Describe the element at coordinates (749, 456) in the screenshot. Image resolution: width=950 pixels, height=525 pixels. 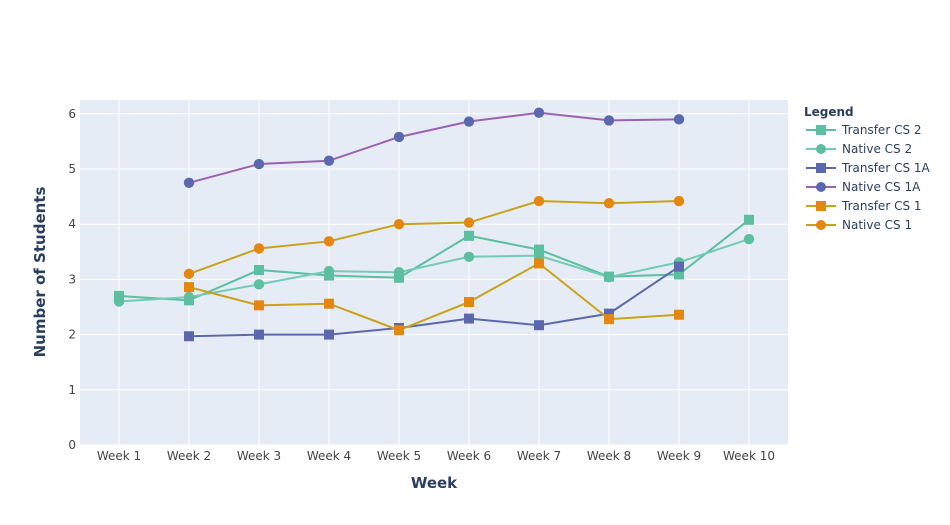
I see `x-tick-label: Week 10` at that location.